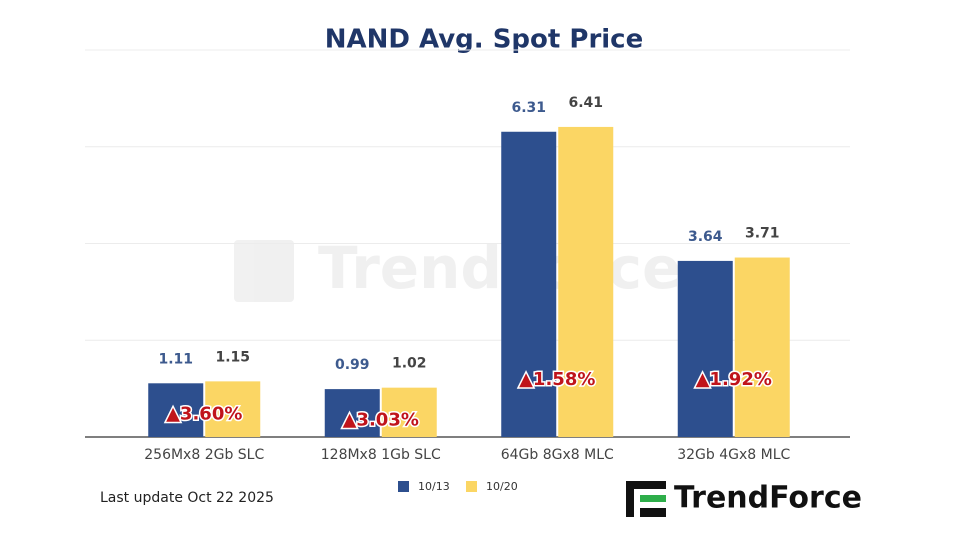  Describe the element at coordinates (232, 357) in the screenshot. I see `value-label: 1.15` at that location.